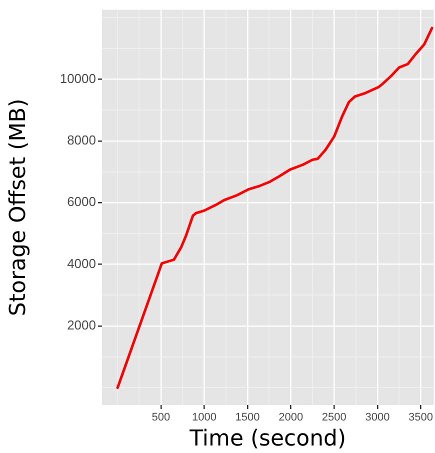 The width and height of the screenshot is (435, 453). Describe the element at coordinates (377, 418) in the screenshot. I see `x-tick-label: 3000` at that location.